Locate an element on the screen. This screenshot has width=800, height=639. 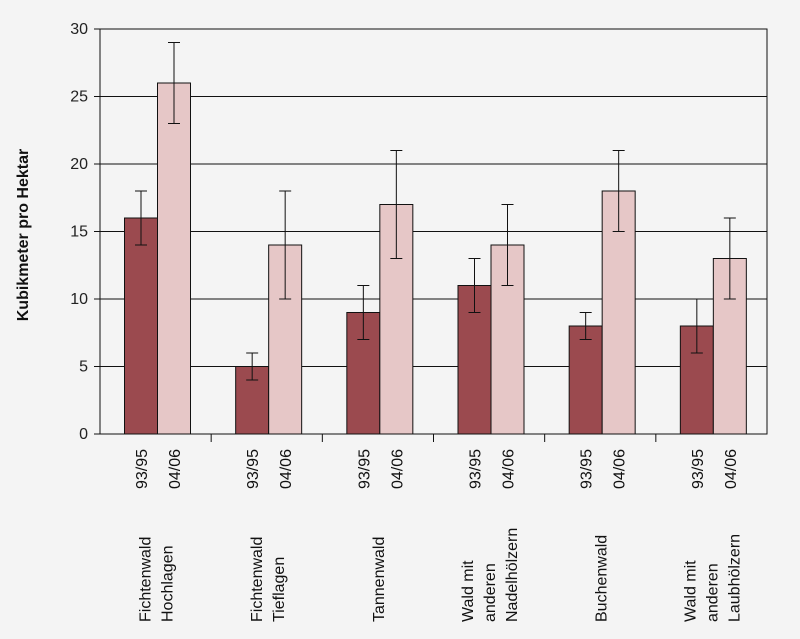
category-label: Hochlagen is located at coordinates (168, 584).